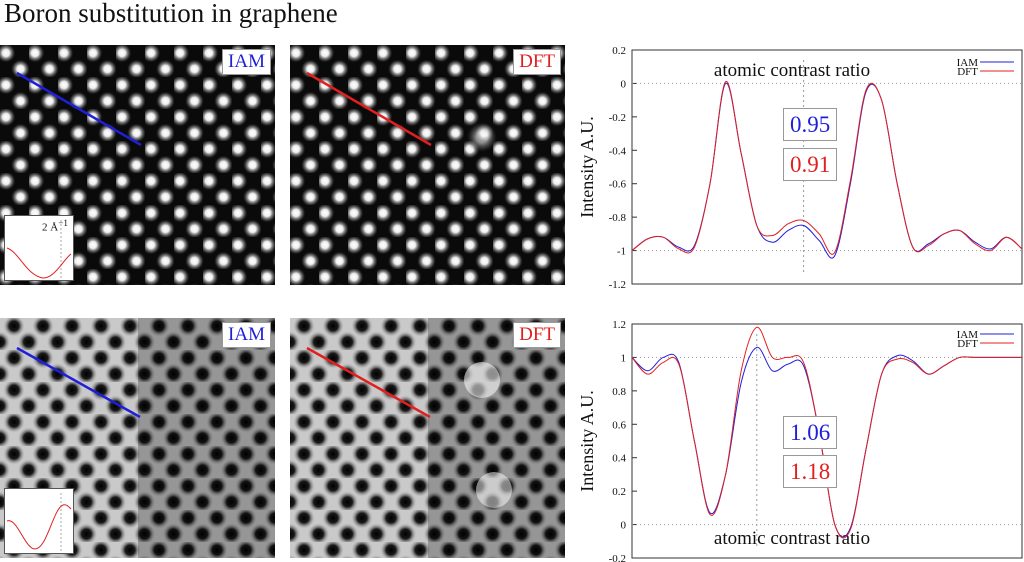 The height and width of the screenshot is (562, 1024). Describe the element at coordinates (617, 285) in the screenshot. I see `y-tick-label: -1.2` at that location.